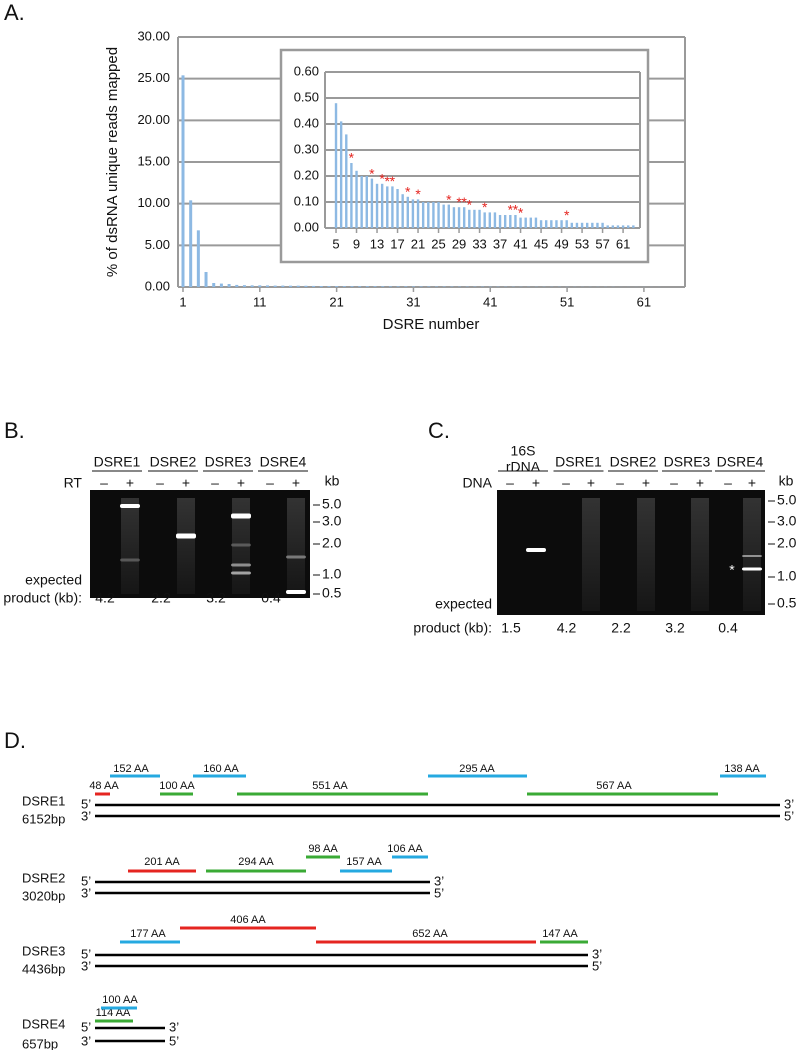 This screenshot has height=1050, width=798. Describe the element at coordinates (153, 119) in the screenshot. I see `y-tick-label: 20.00` at that location.